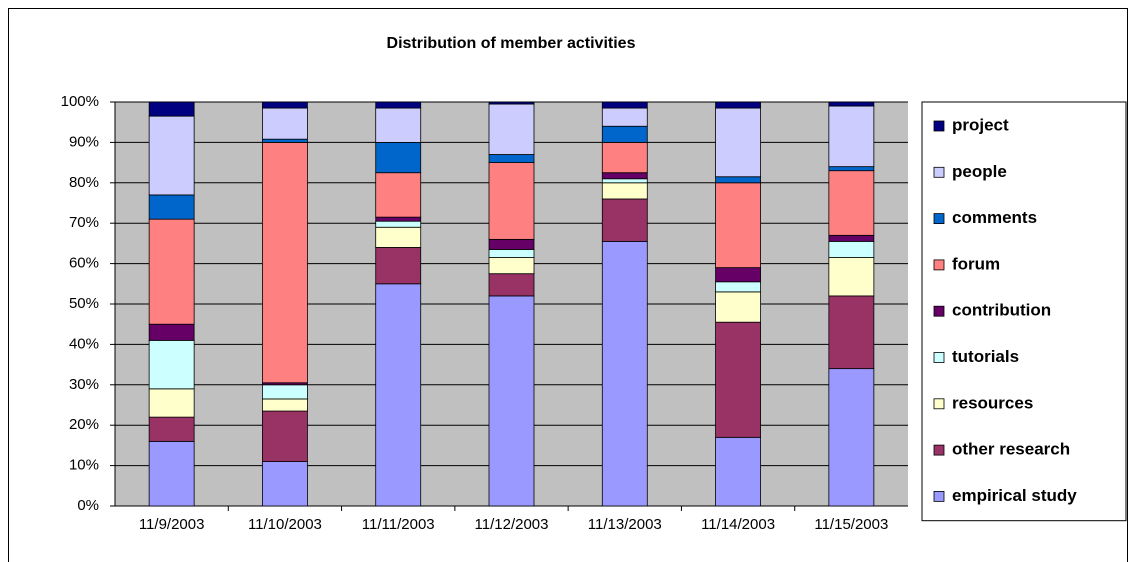  Describe the element at coordinates (994, 217) in the screenshot. I see `legend-label: comments` at that location.